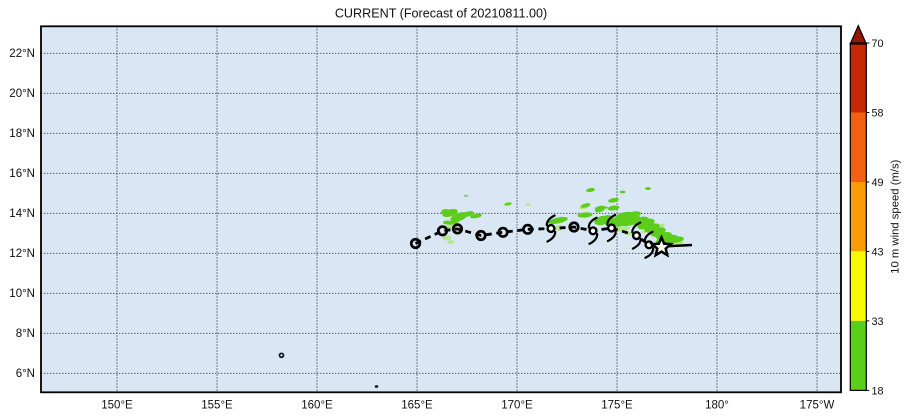  What do you see at coordinates (878, 252) in the screenshot?
I see `svg-text: 43` at bounding box center [878, 252].